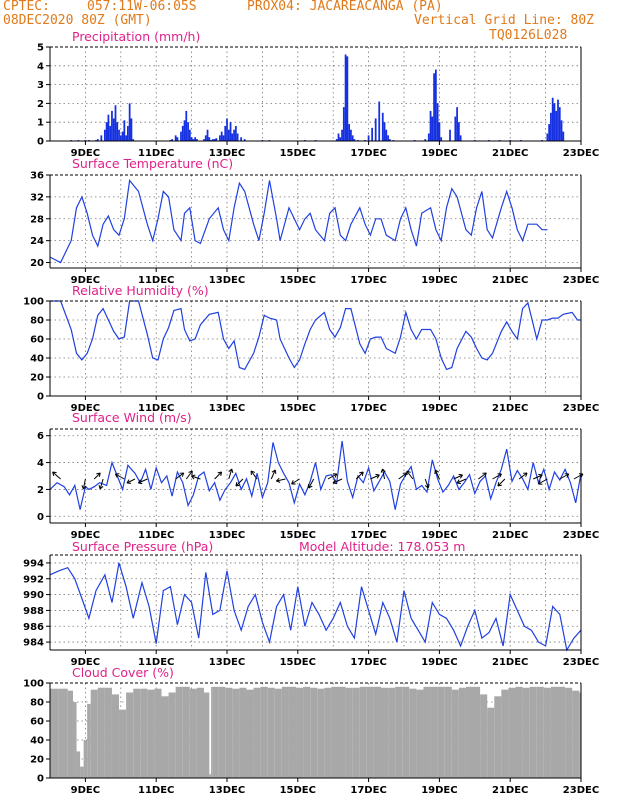 The image size is (618, 800). I want to click on y-tick-label: 60, so click(37, 722).